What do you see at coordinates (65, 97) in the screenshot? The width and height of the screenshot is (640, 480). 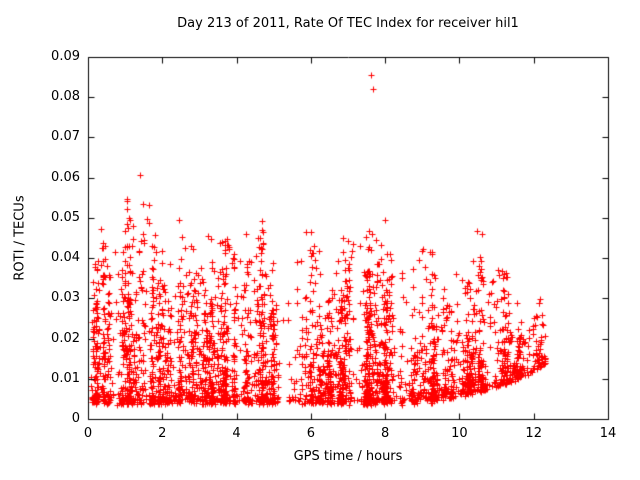 I see `y-tick-label: 0.08` at bounding box center [65, 97].